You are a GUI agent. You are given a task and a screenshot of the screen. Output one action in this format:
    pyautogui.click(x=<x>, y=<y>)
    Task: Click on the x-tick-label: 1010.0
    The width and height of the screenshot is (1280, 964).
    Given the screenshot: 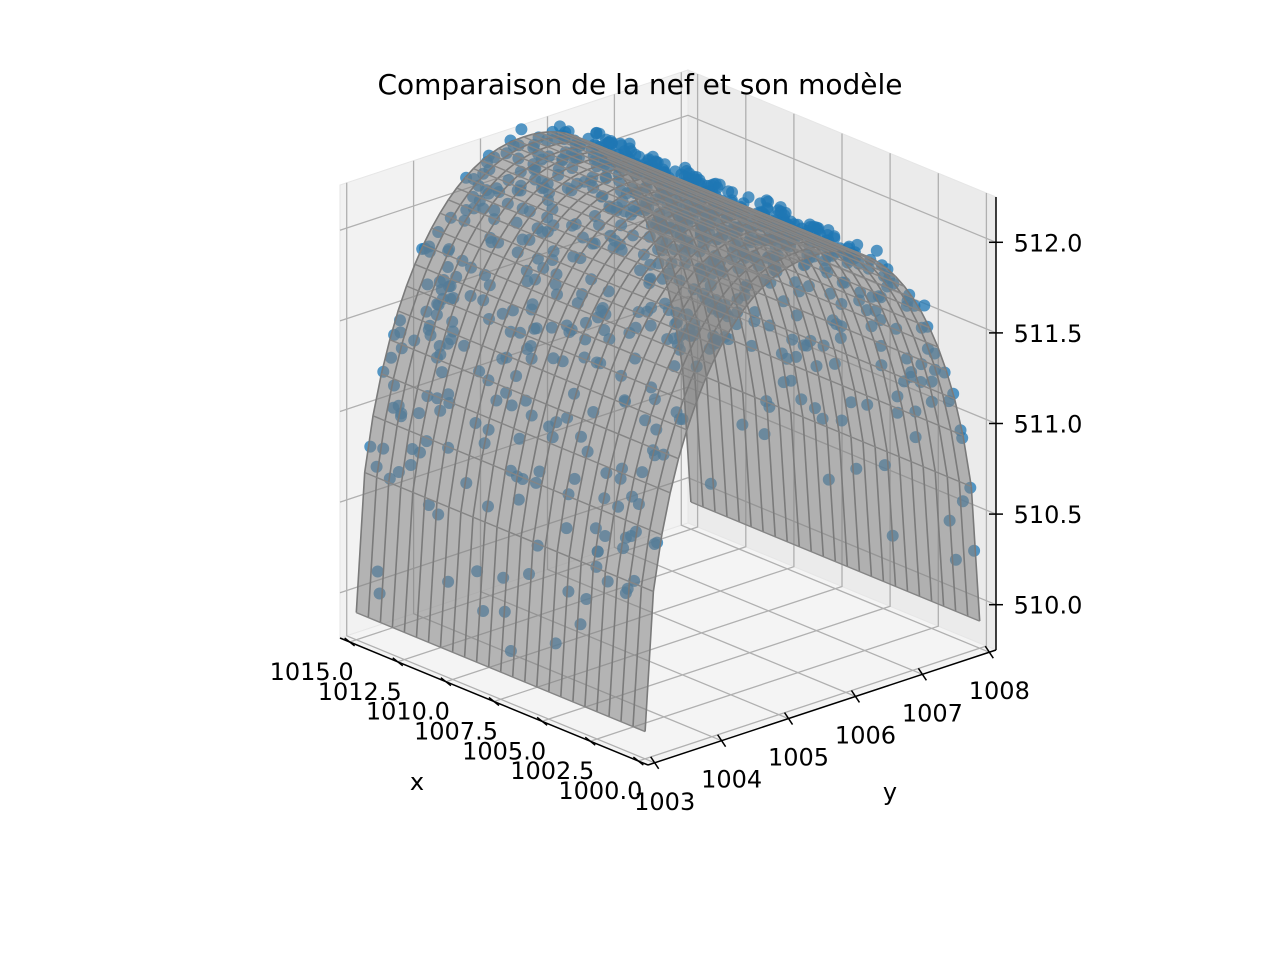 What is the action you would take?
    pyautogui.click(x=408, y=712)
    